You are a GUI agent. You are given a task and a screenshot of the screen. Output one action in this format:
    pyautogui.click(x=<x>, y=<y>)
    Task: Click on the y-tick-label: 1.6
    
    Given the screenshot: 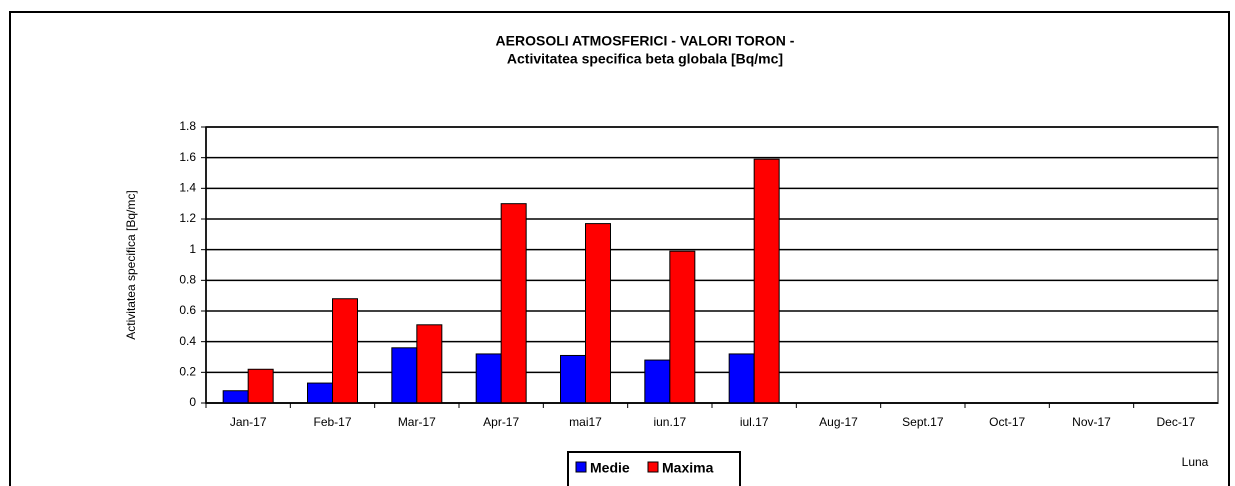 What is the action you would take?
    pyautogui.click(x=187, y=157)
    